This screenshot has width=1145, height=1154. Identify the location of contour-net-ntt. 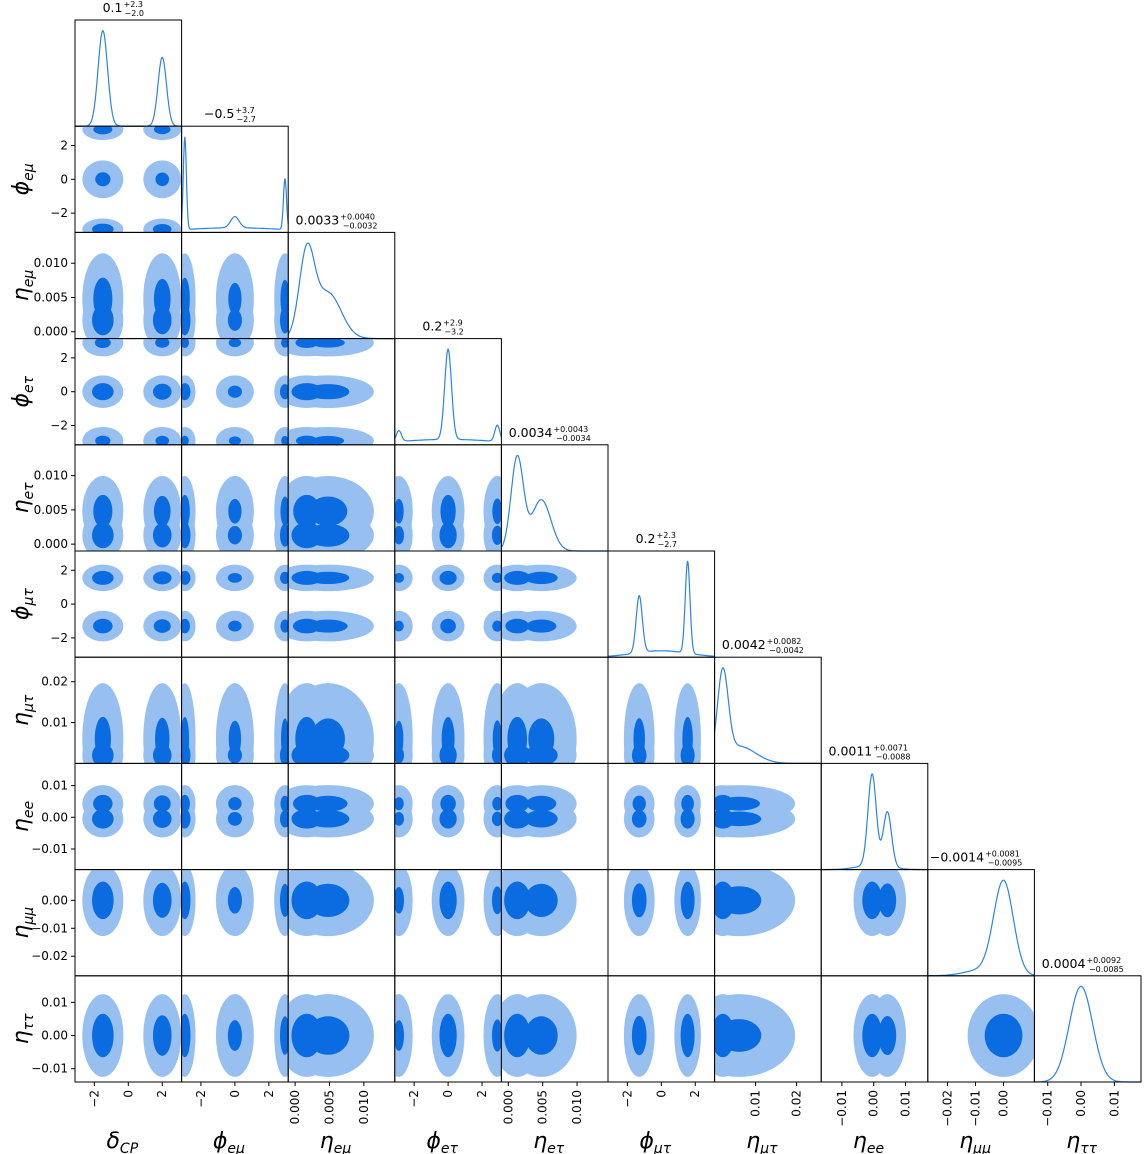
(539, 1035).